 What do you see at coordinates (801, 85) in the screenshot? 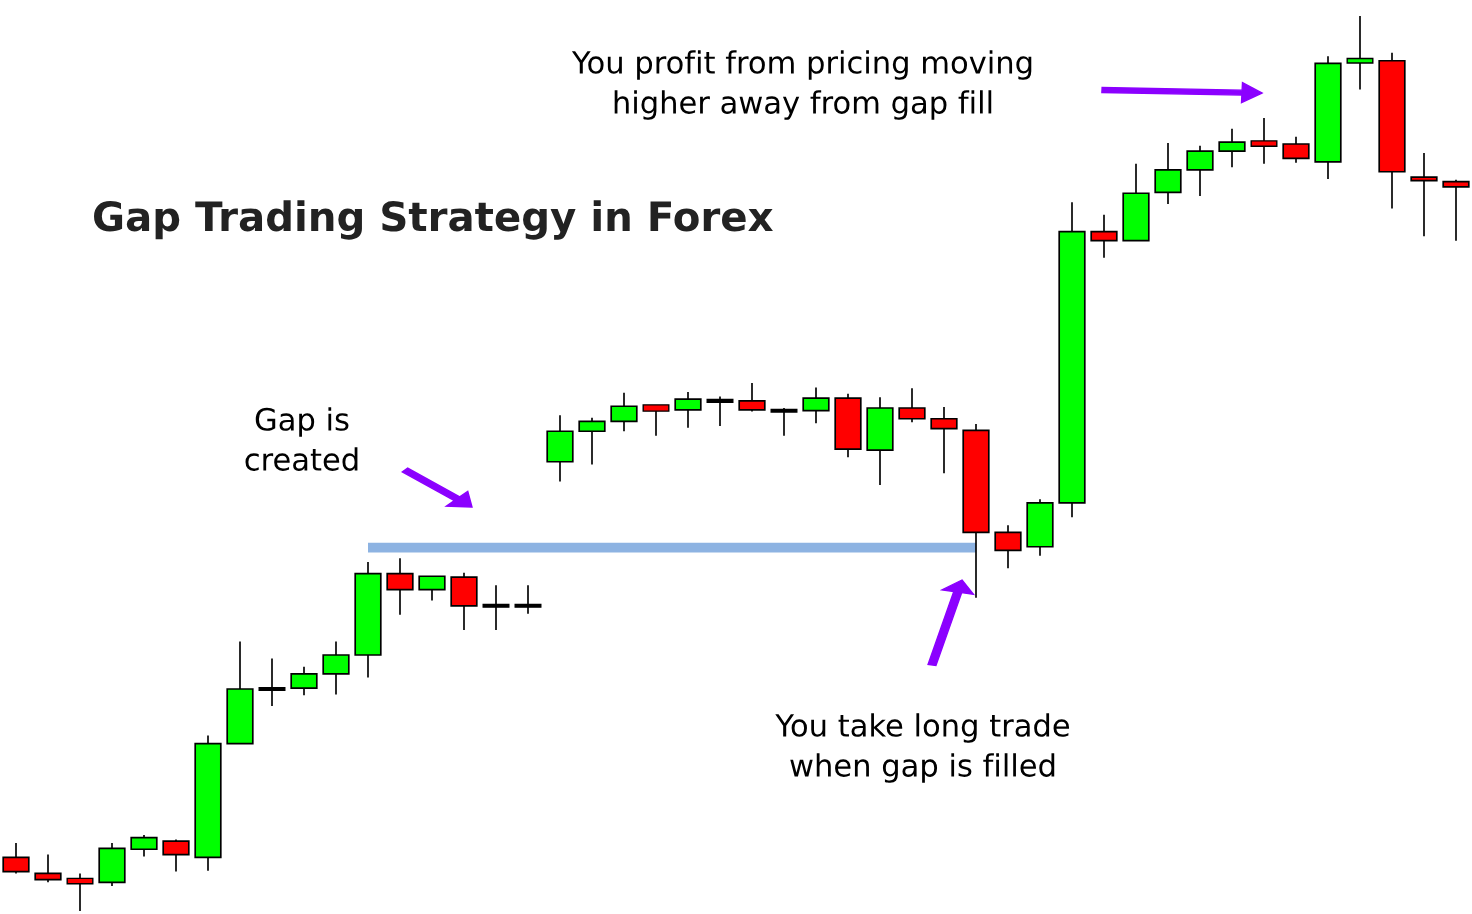
I see `annotation: You profit from pricing moving higher away from gap fill` at bounding box center [801, 85].